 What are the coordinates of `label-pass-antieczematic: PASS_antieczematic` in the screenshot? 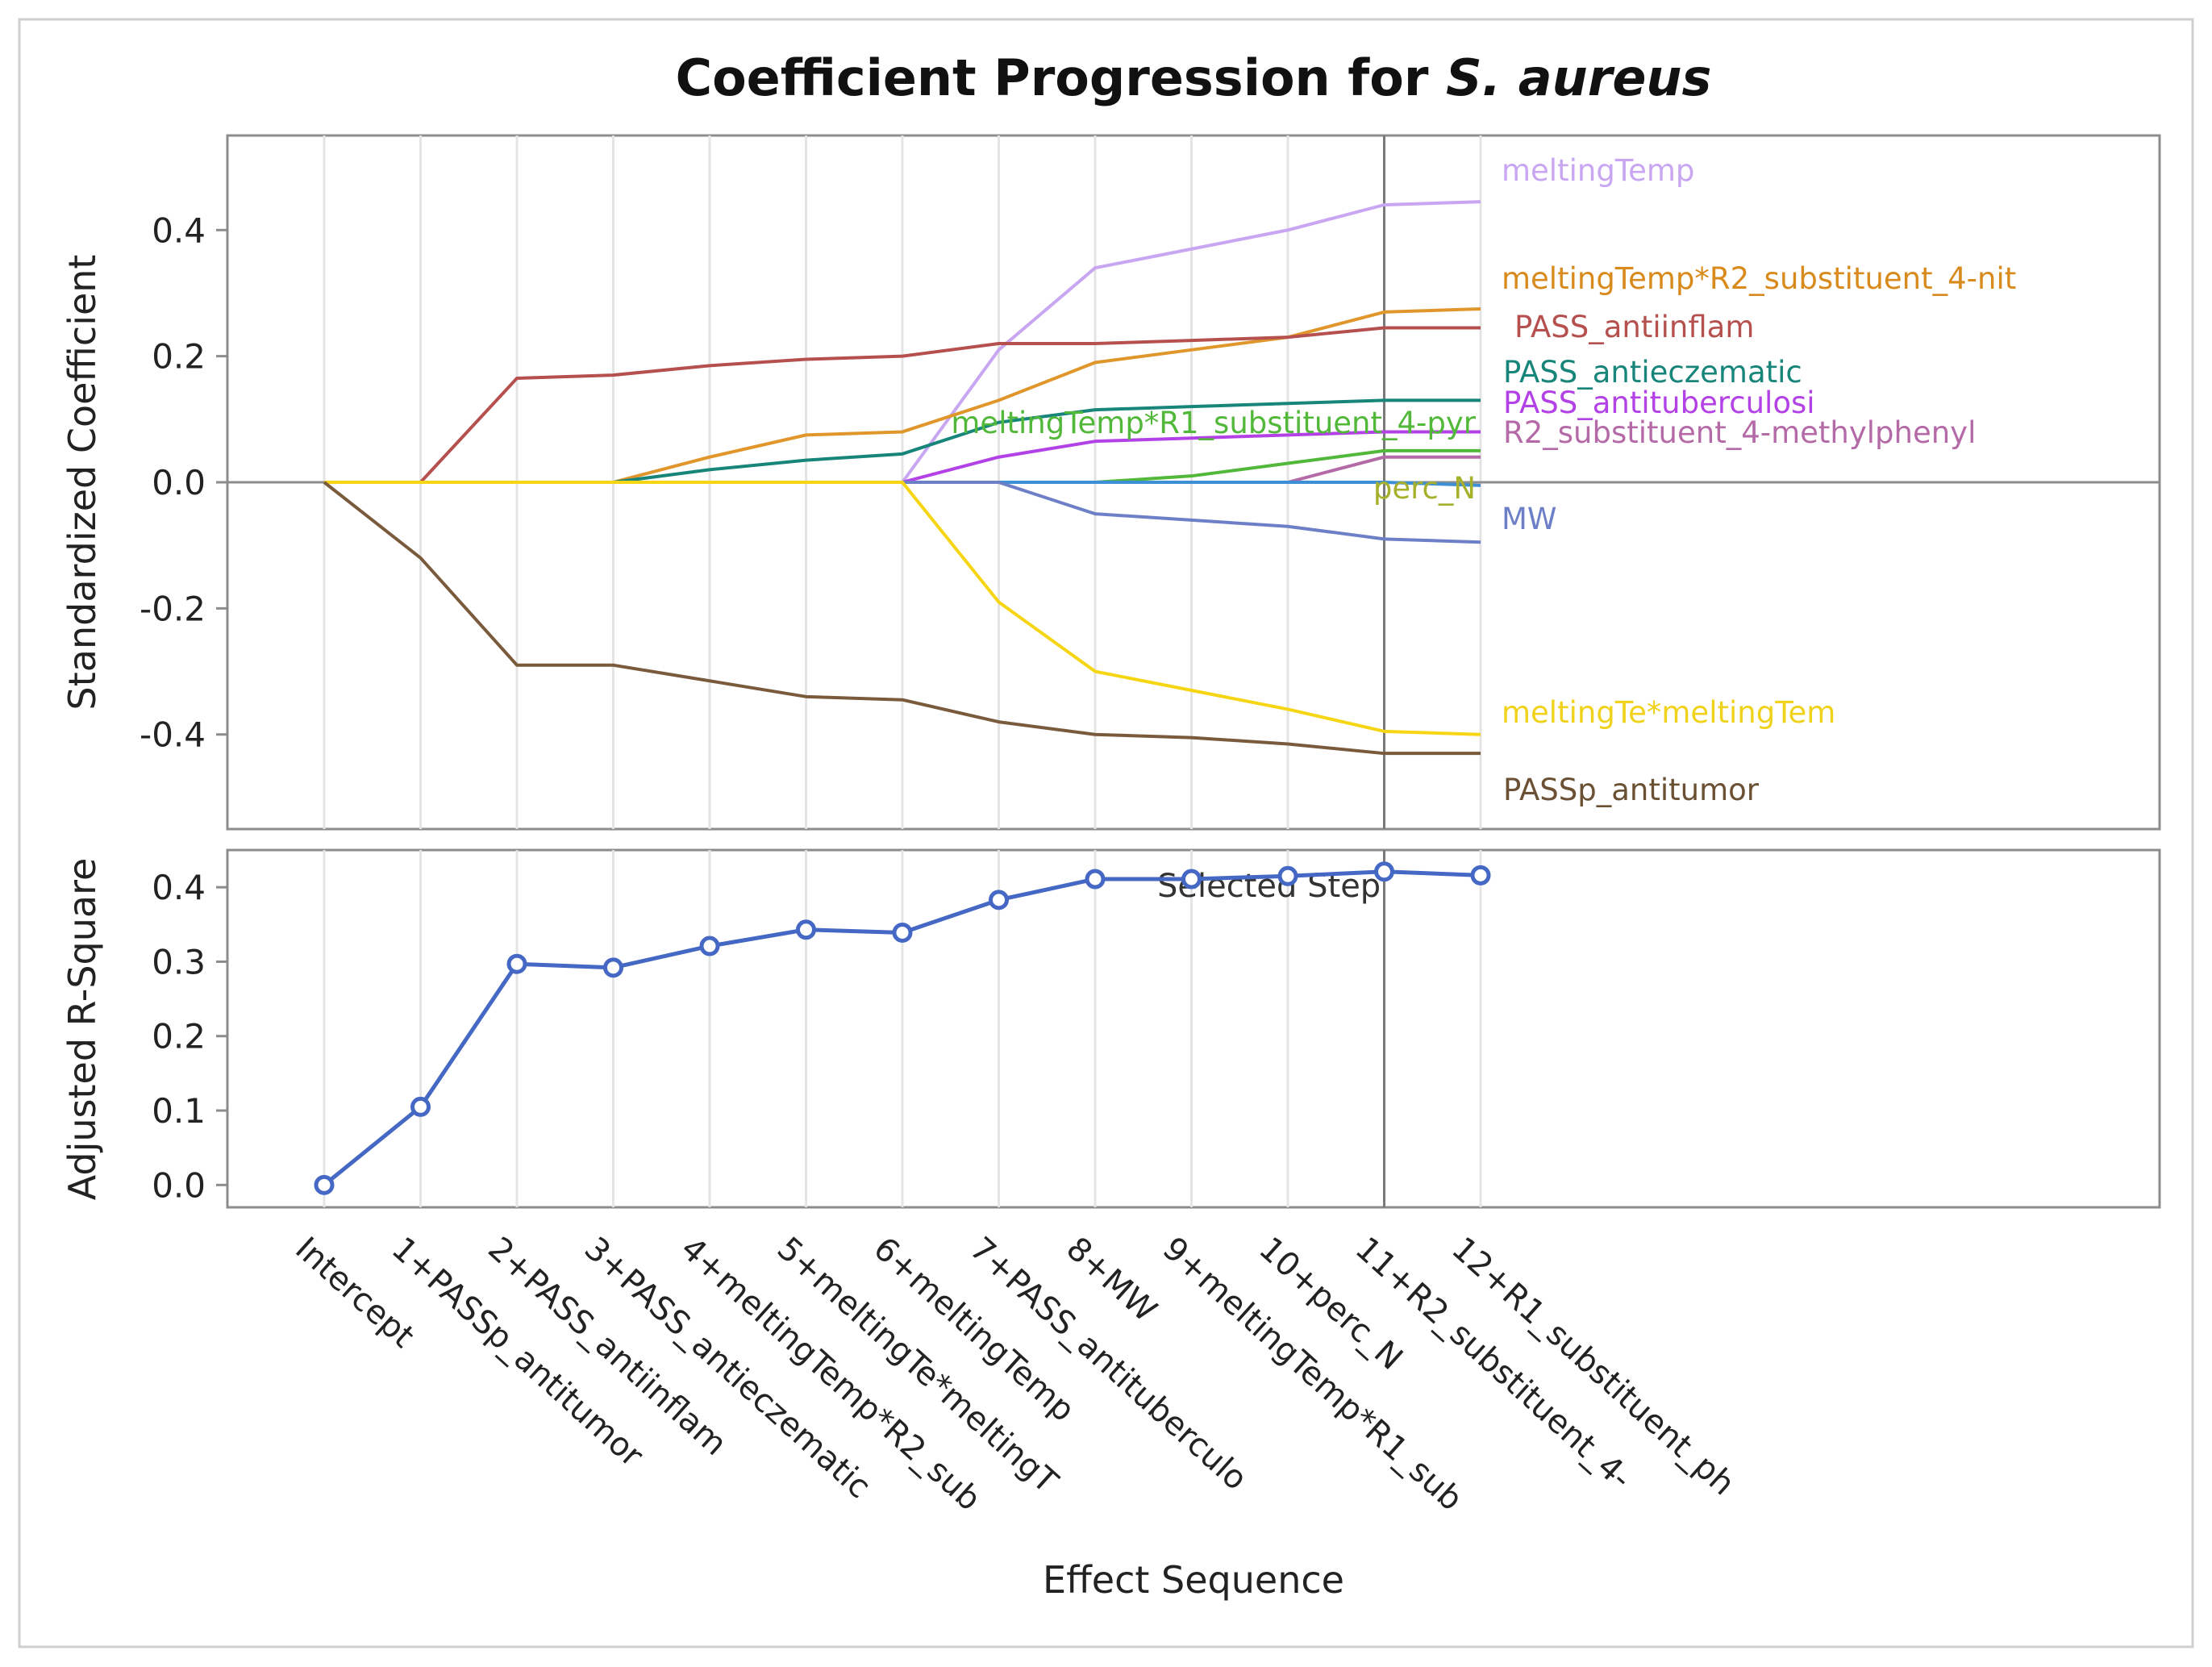 It's located at (1653, 372).